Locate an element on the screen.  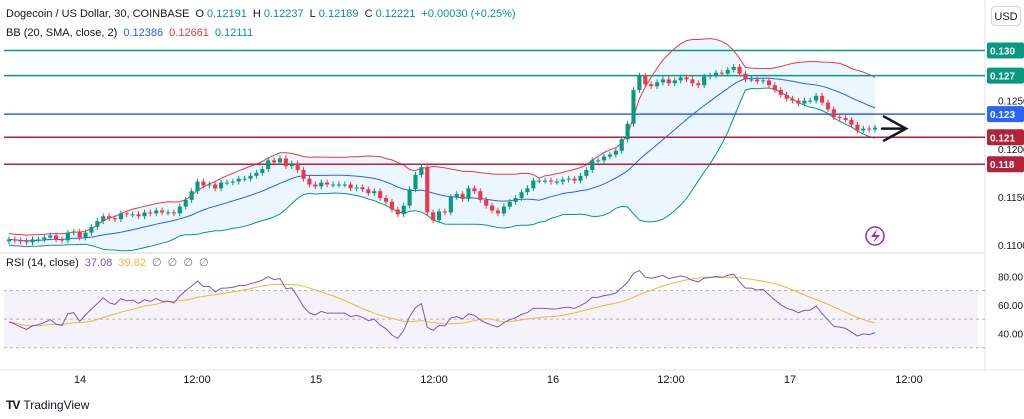
lightning-icon is located at coordinates (875, 236).